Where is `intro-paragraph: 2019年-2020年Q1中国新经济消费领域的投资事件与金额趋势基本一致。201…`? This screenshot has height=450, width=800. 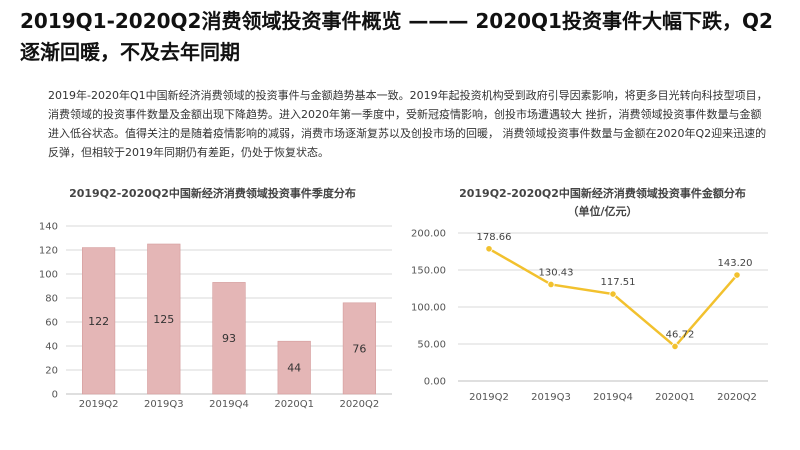 intro-paragraph: 2019年-2020年Q1中国新经济消费领域的投资事件与金额趋势基本一致。201… is located at coordinates (408, 124).